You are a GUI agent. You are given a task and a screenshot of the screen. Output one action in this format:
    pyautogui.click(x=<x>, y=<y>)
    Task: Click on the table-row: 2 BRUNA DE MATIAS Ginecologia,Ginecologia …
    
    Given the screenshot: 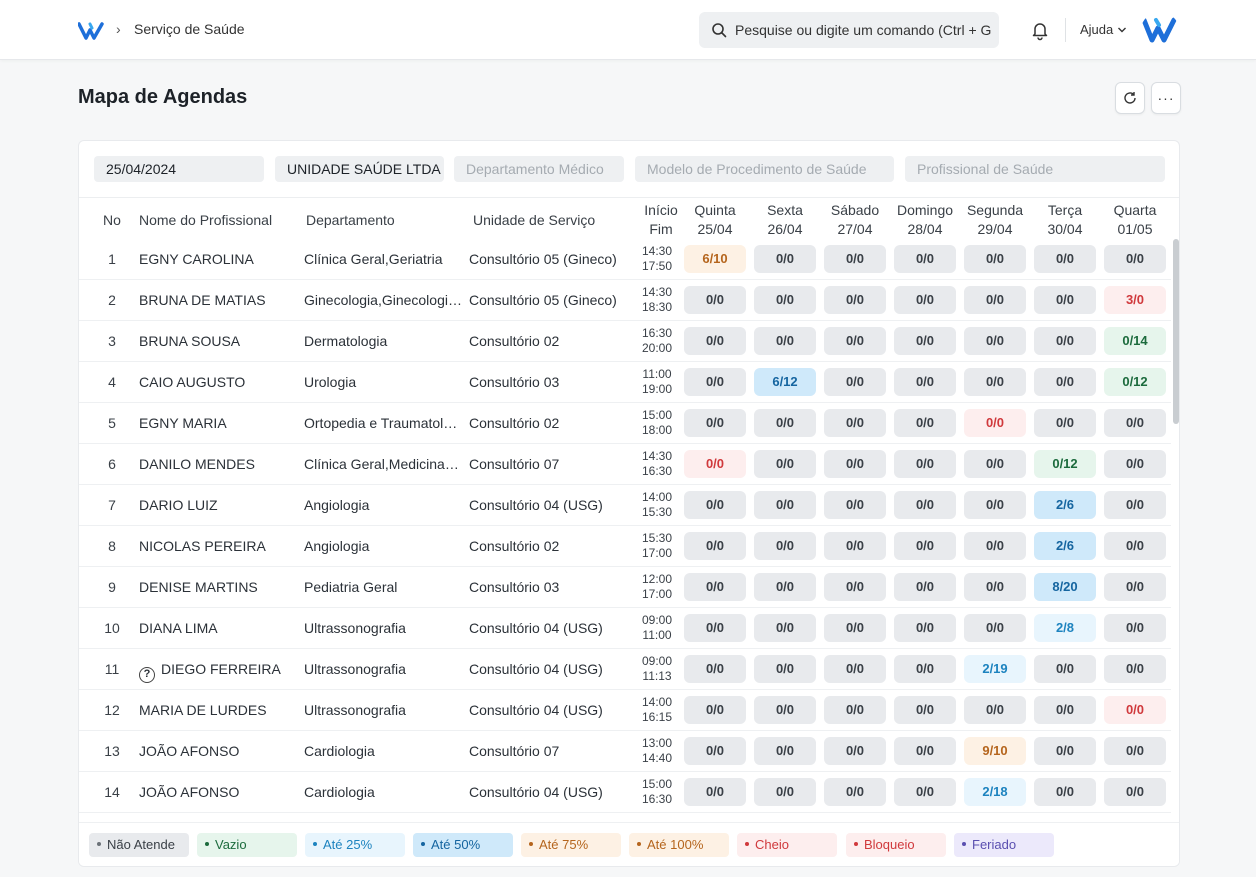 What is the action you would take?
    pyautogui.click(x=625, y=300)
    